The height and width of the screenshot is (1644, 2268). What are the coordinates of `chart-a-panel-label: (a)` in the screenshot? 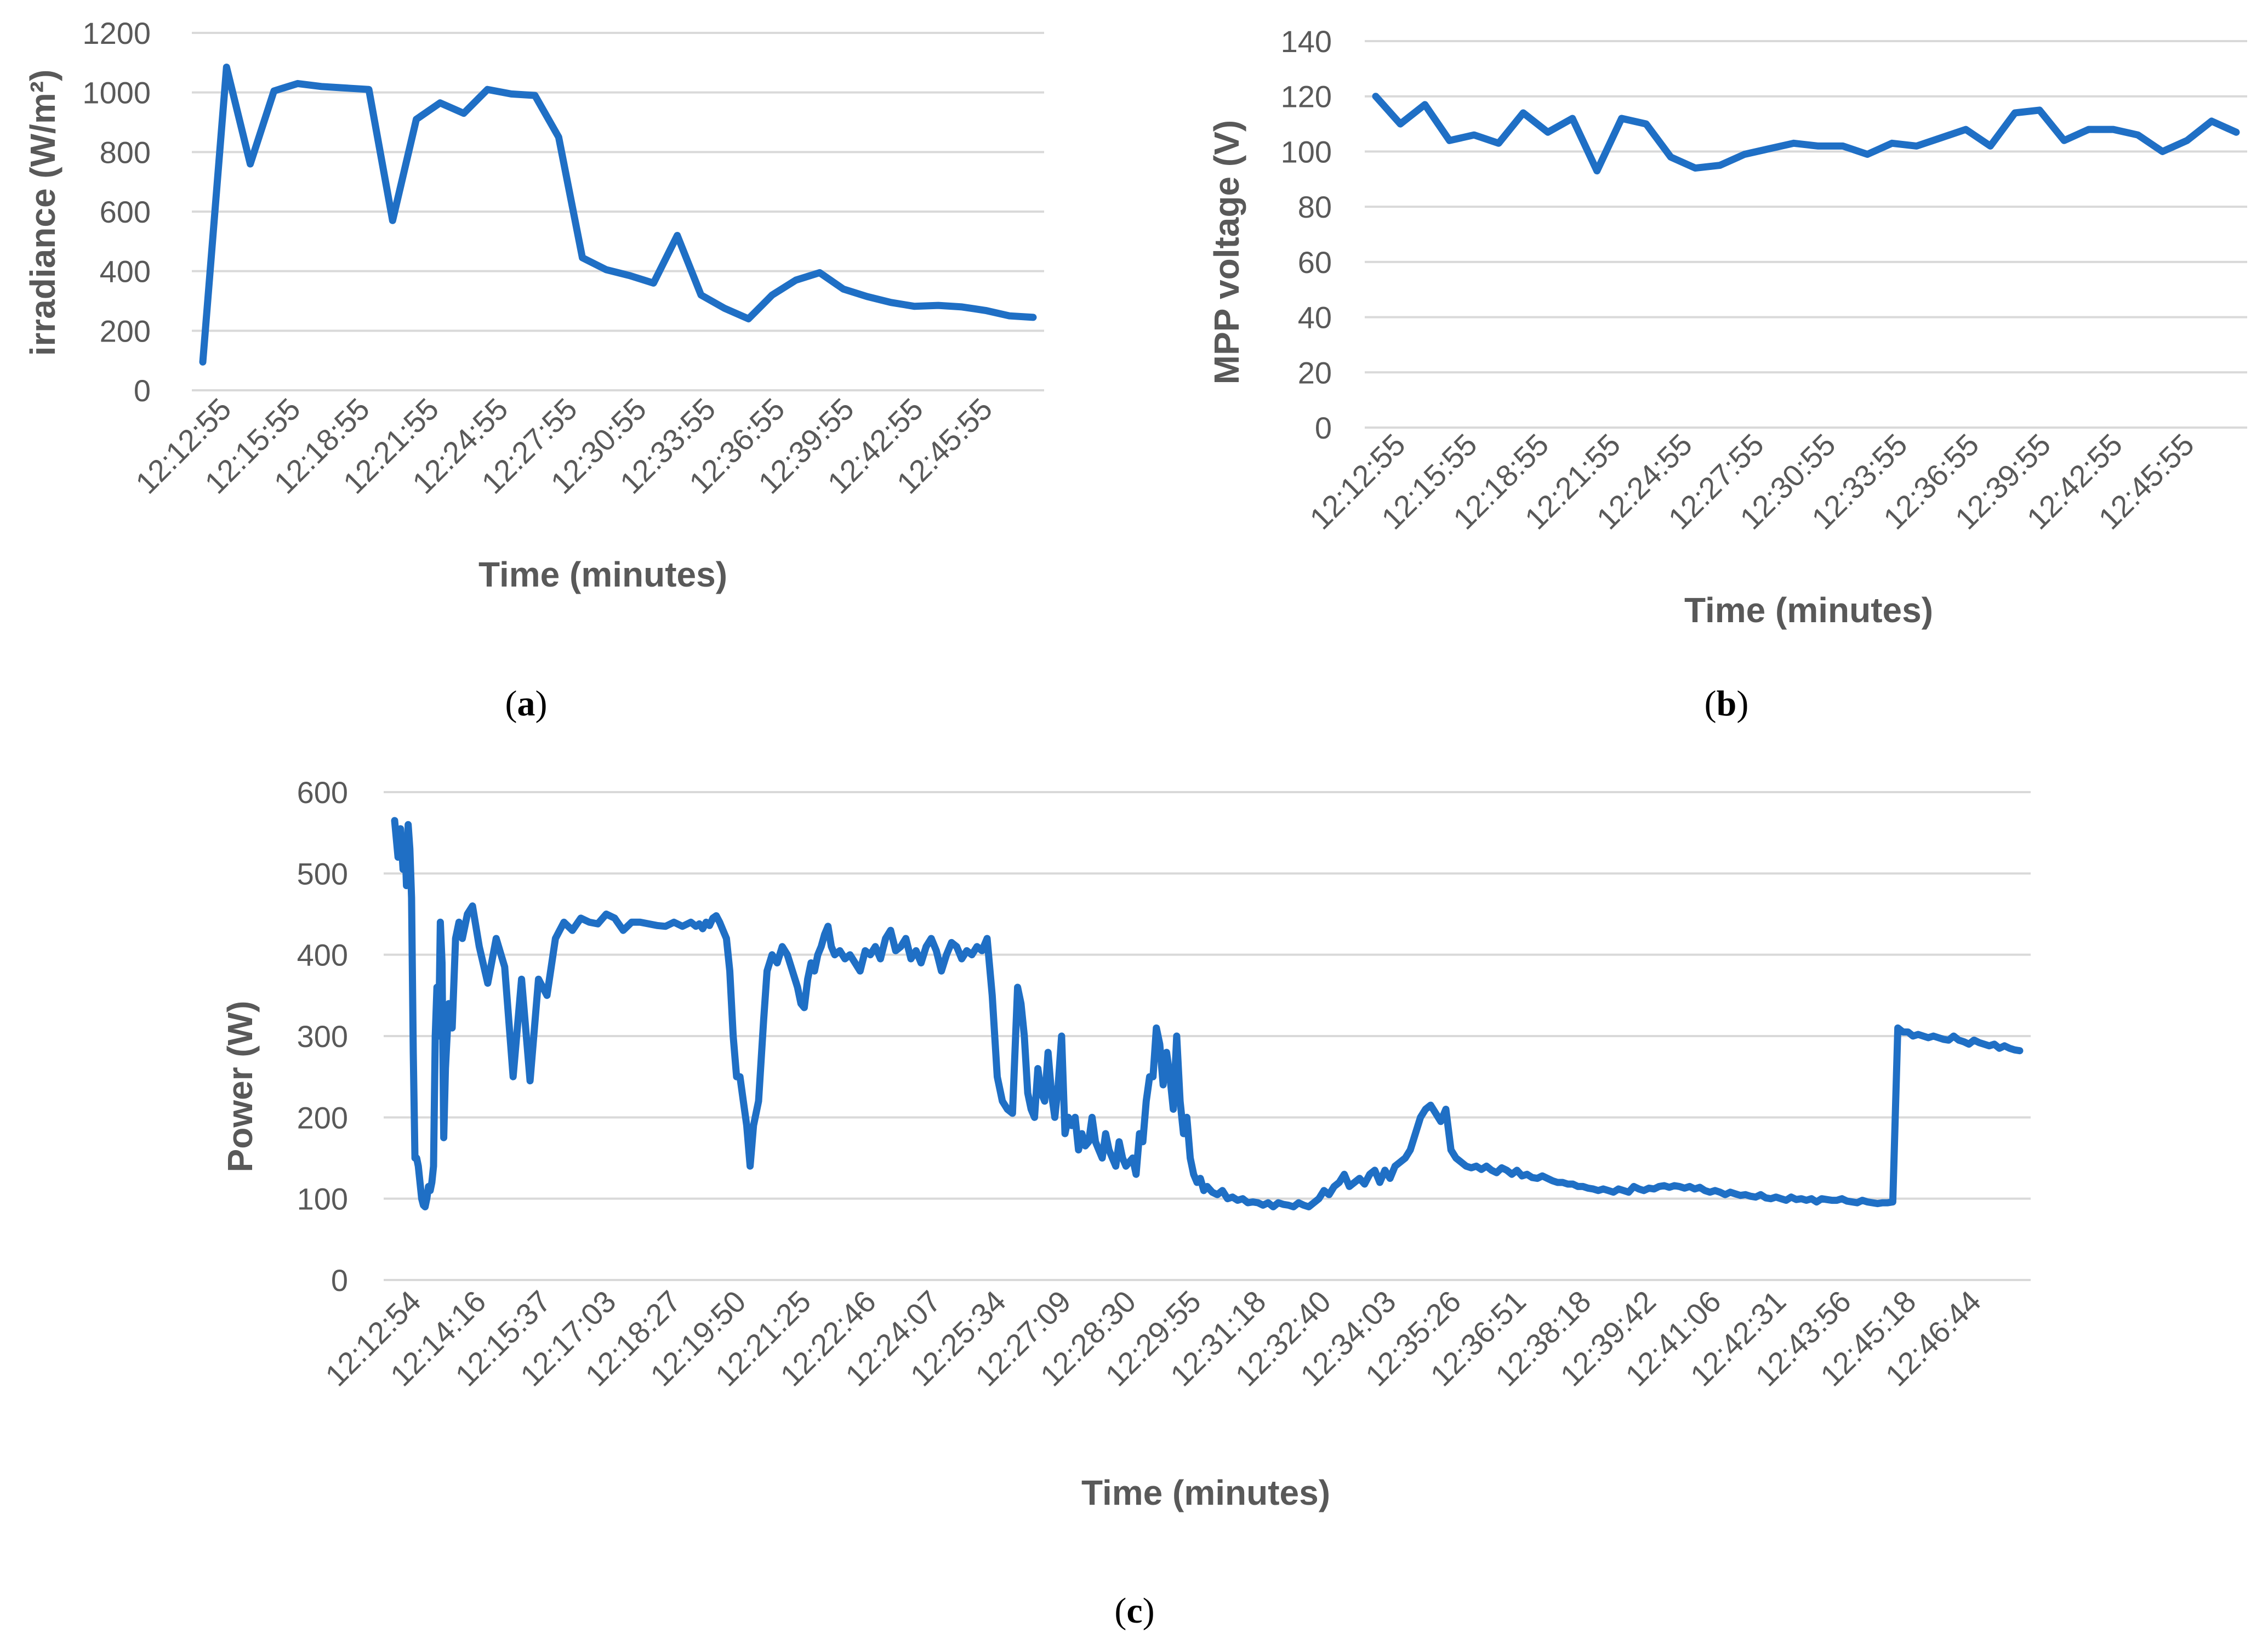 It's located at (526, 704).